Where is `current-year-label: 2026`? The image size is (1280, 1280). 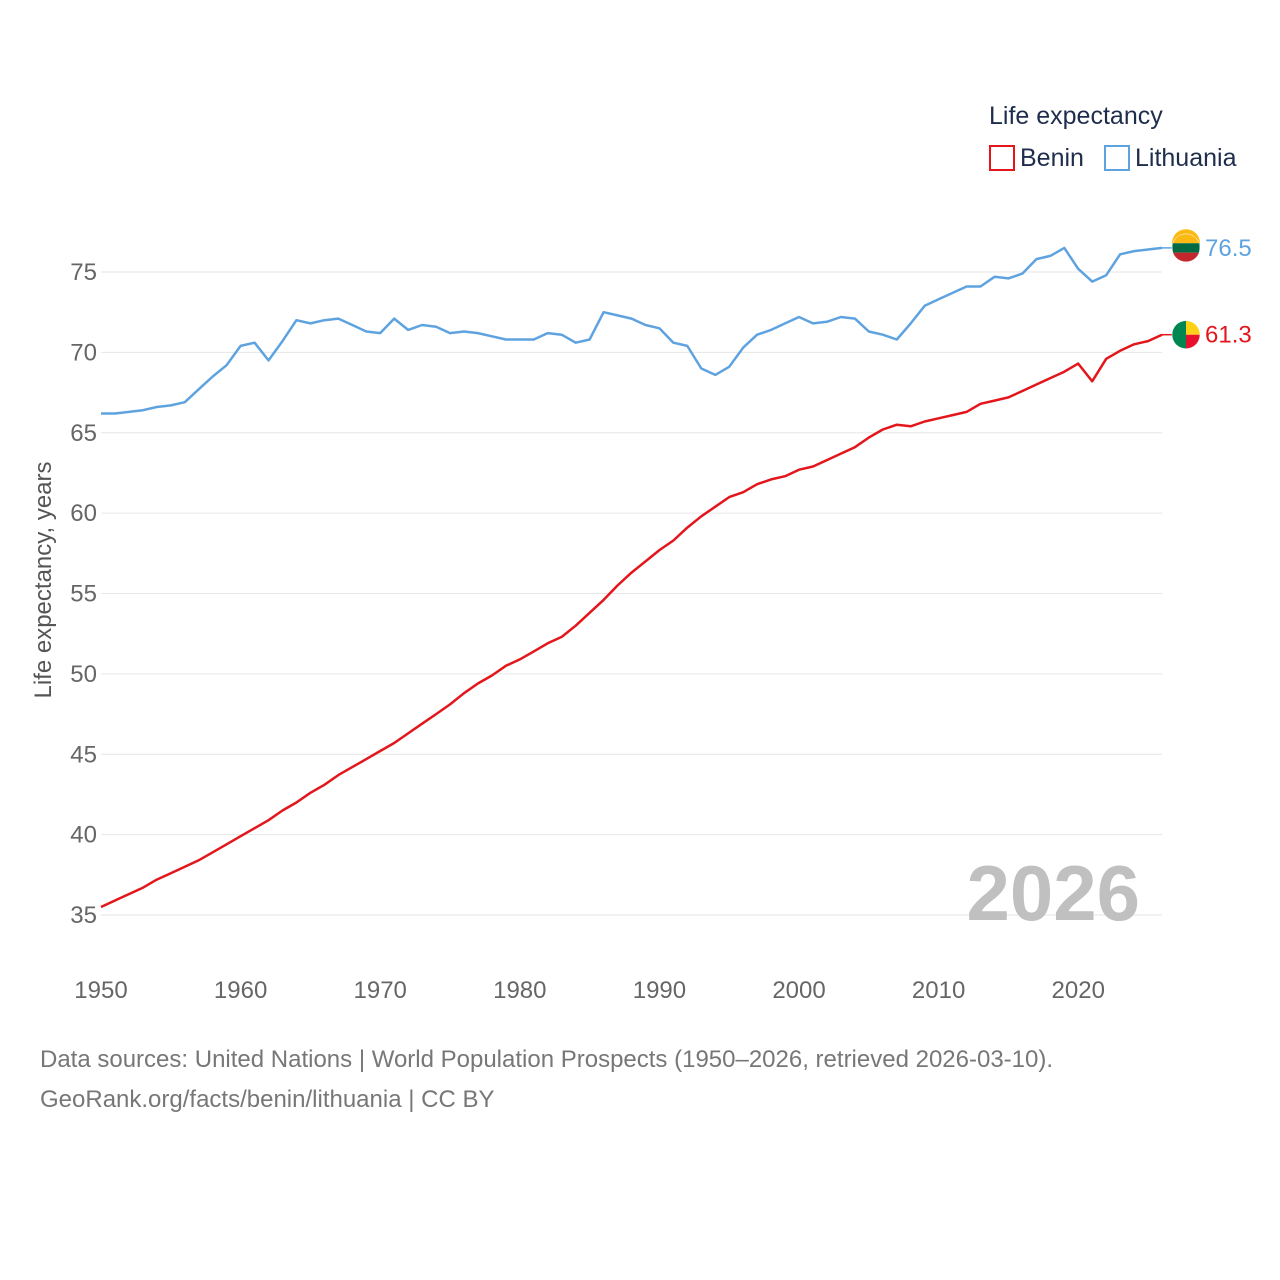 current-year-label: 2026 is located at coordinates (1053, 893).